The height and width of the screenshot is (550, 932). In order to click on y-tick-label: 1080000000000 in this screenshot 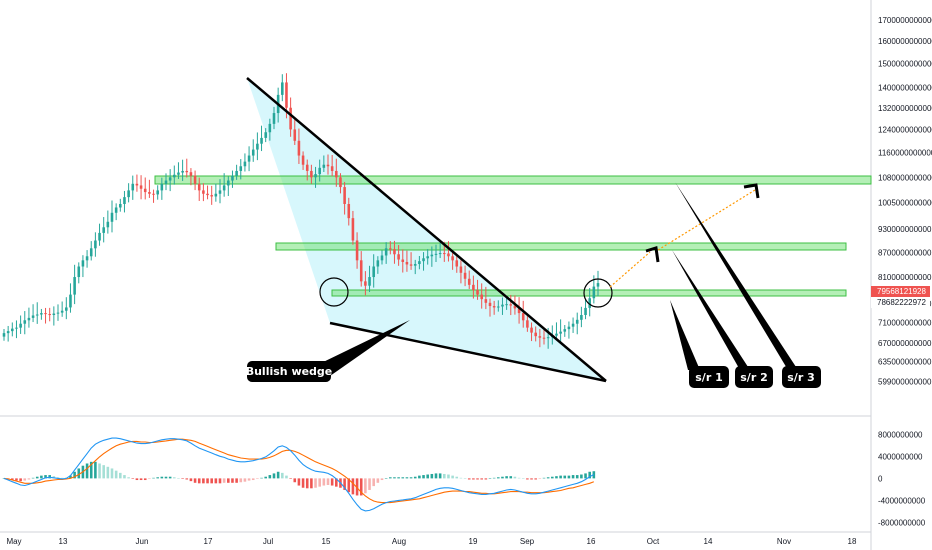, I will do `click(905, 177)`.